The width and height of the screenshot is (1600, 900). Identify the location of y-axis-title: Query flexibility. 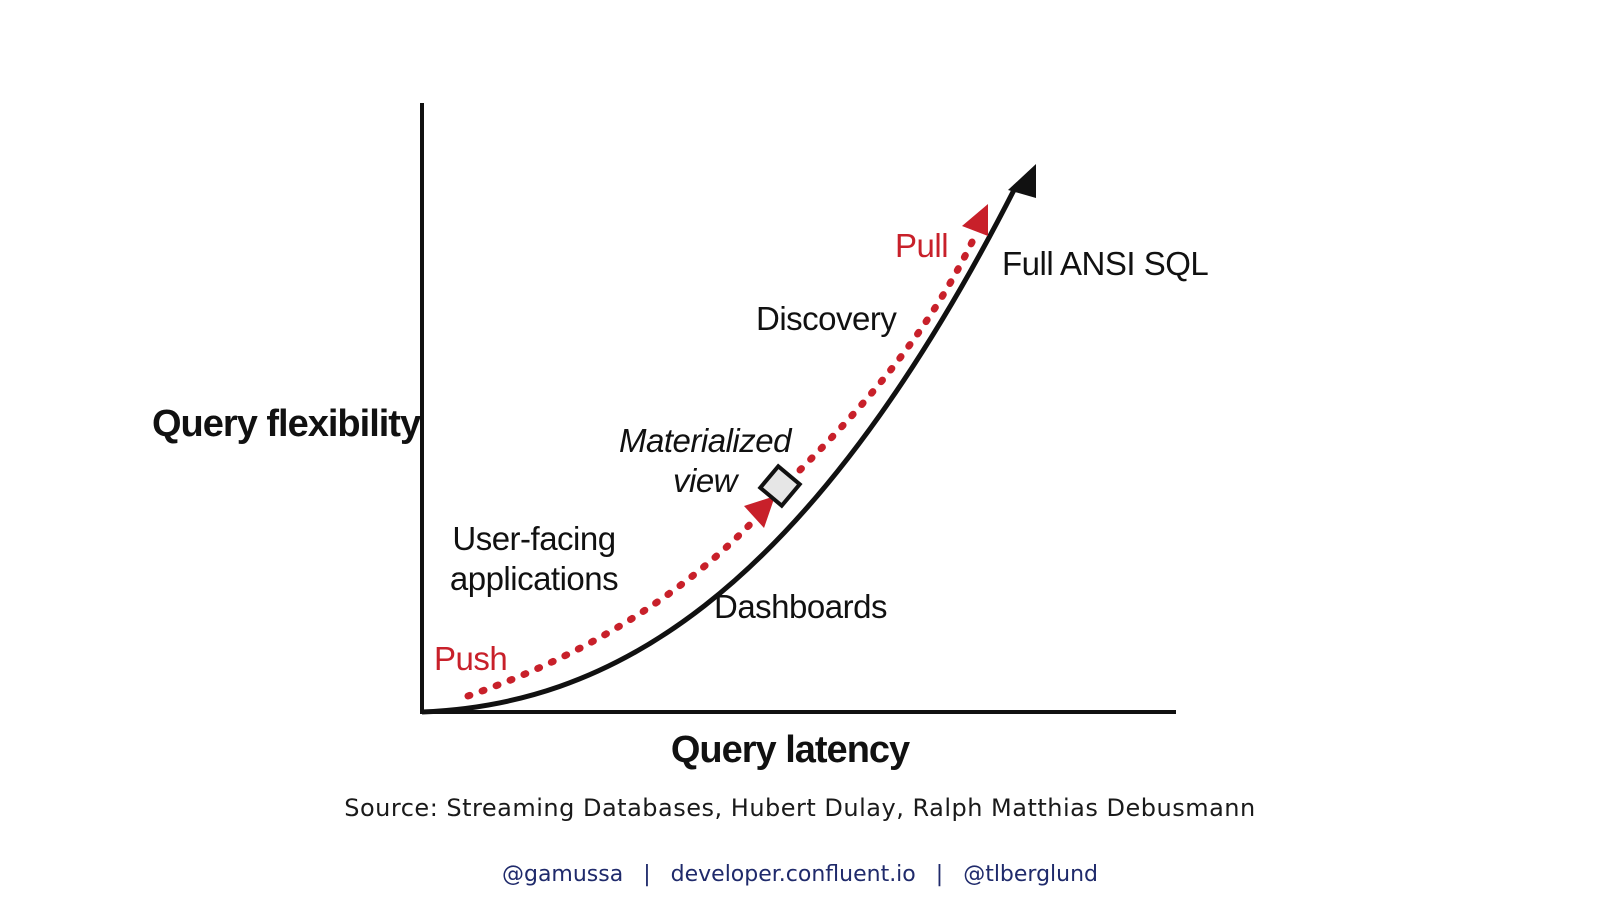
(286, 424).